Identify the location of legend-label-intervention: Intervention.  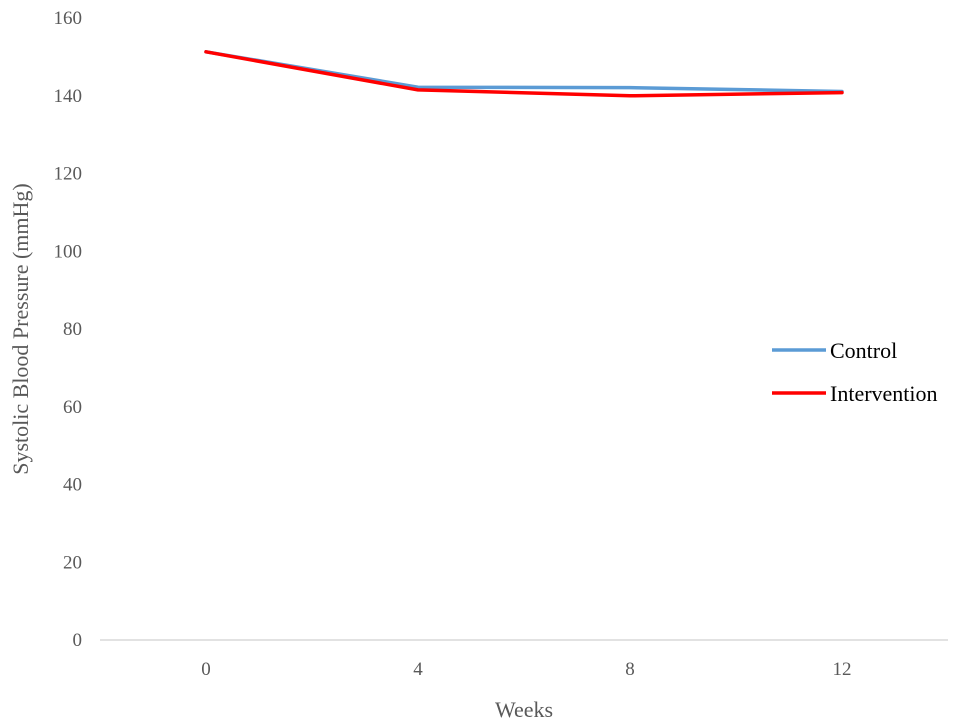
(884, 393).